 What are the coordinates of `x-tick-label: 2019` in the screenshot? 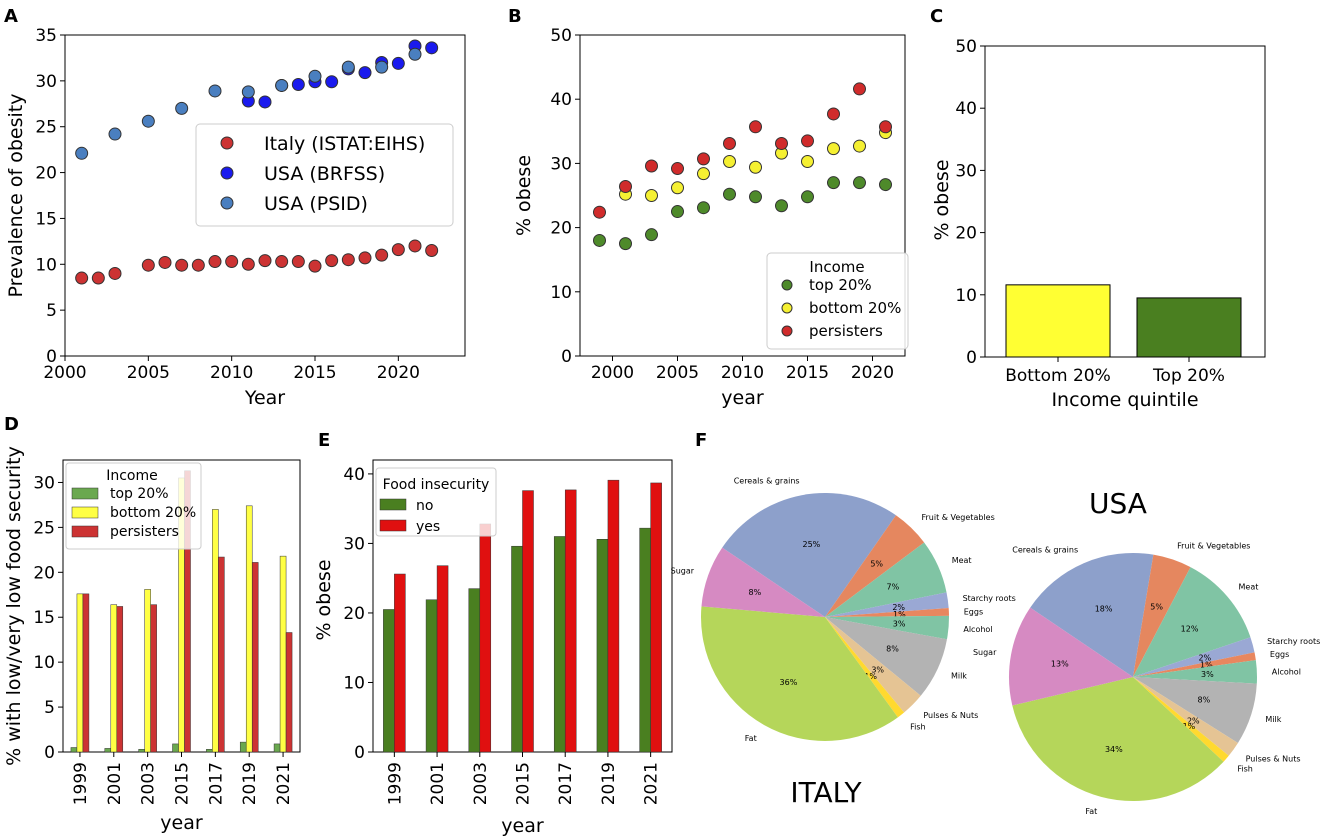 It's located at (609, 783).